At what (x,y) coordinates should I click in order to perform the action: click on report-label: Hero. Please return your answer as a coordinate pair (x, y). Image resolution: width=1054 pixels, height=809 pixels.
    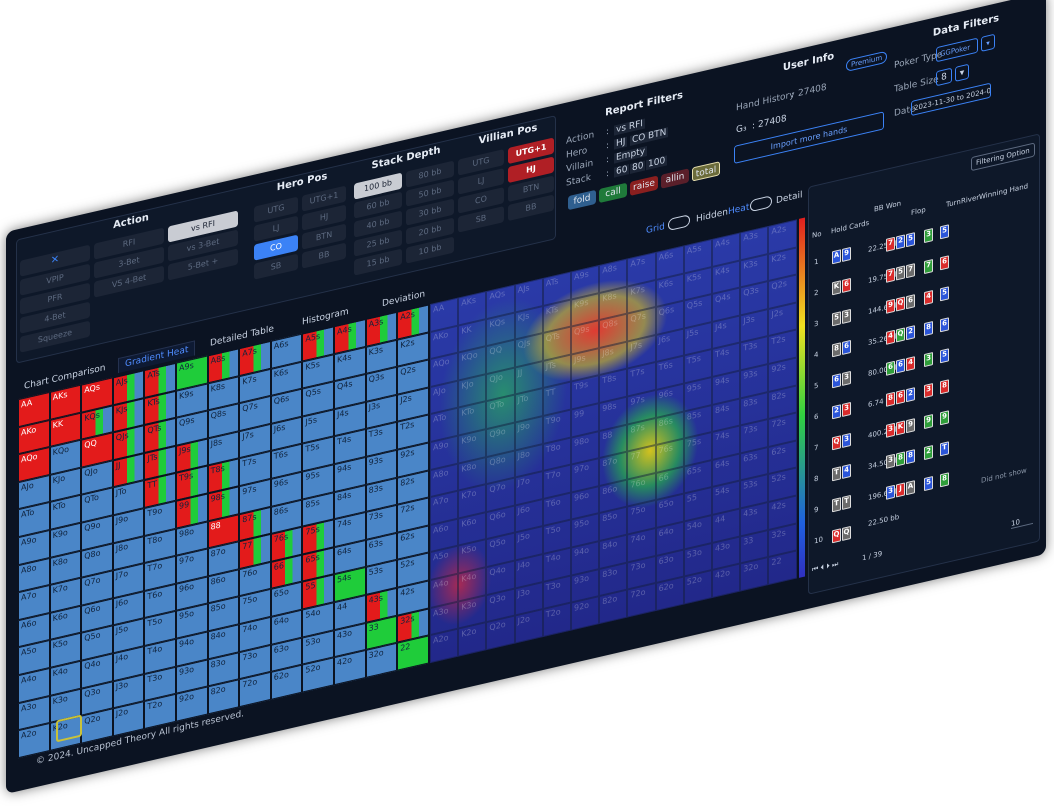
    Looking at the image, I should click on (577, 153).